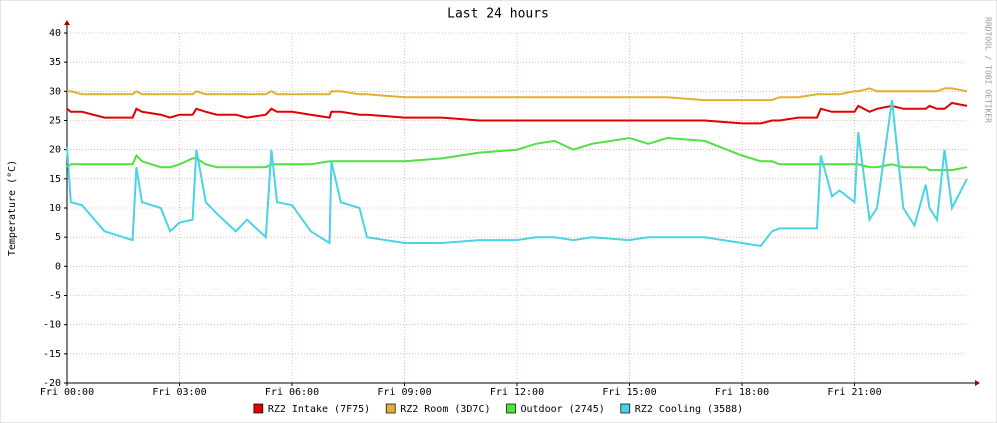 This screenshot has height=423, width=997. I want to click on y-tick-label: -10, so click(52, 325).